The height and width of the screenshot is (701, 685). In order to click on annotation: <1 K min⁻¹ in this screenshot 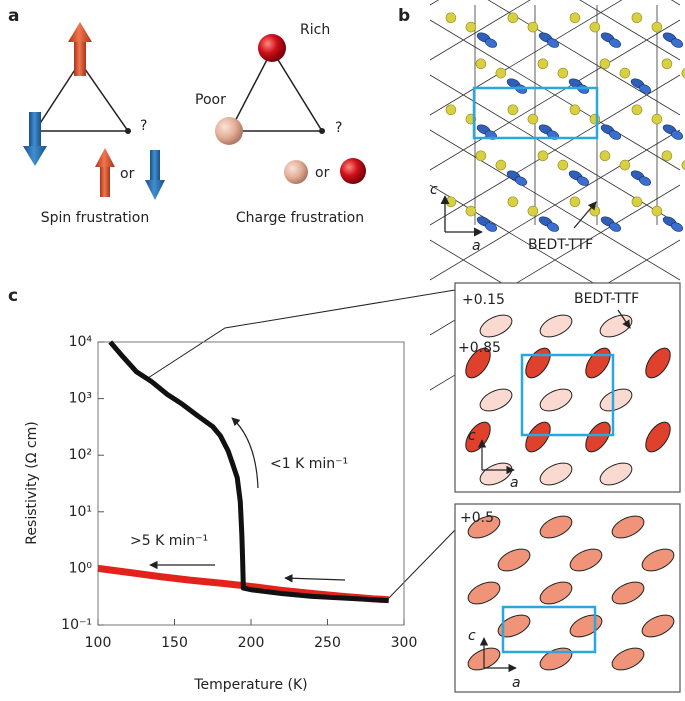, I will do `click(309, 464)`.